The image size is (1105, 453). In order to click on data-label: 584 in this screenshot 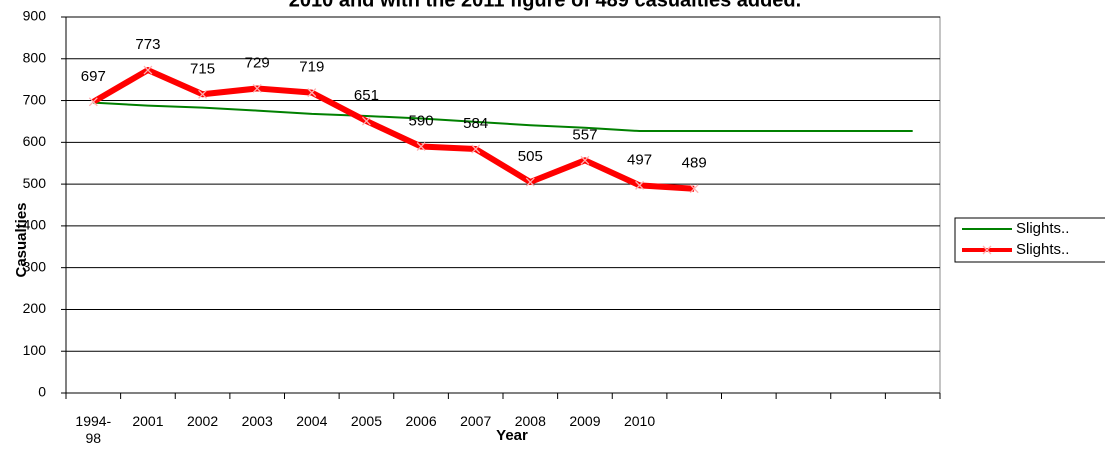, I will do `click(475, 123)`.